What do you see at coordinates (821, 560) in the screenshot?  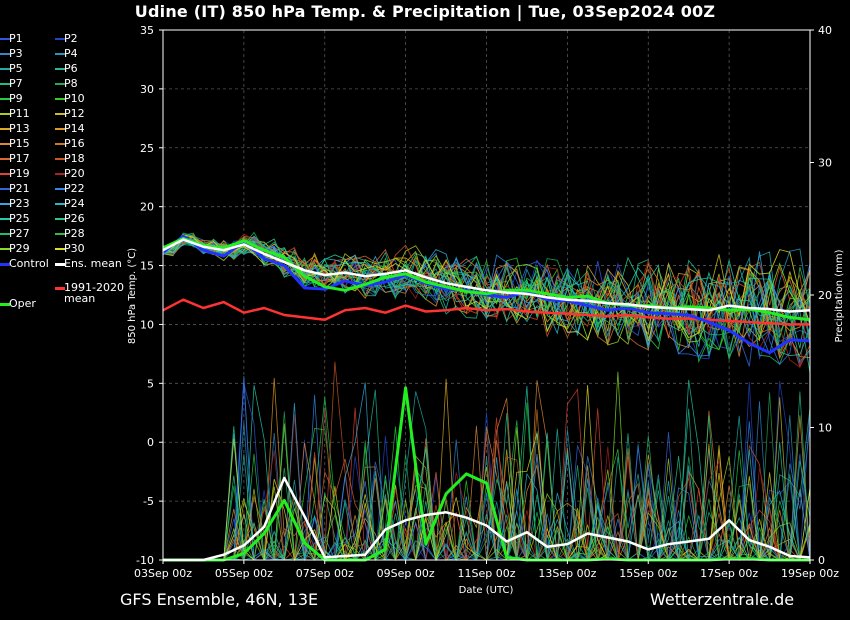 I see `y-tick-label-right: 0` at bounding box center [821, 560].